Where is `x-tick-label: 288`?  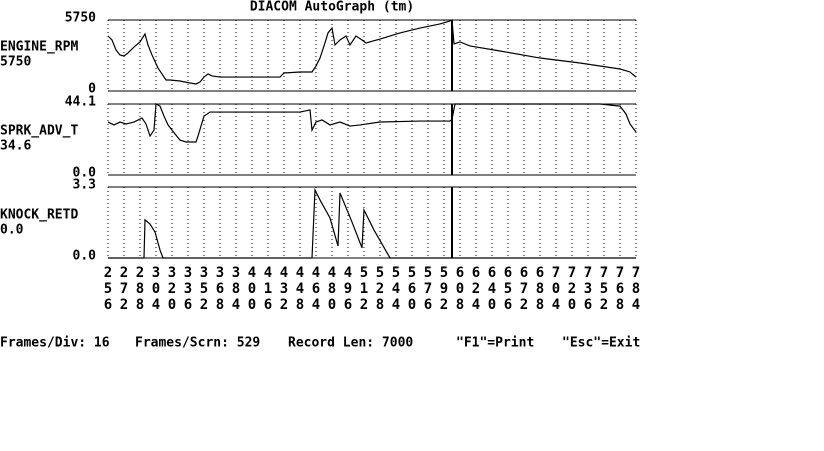
x-tick-label: 288 is located at coordinates (140, 289).